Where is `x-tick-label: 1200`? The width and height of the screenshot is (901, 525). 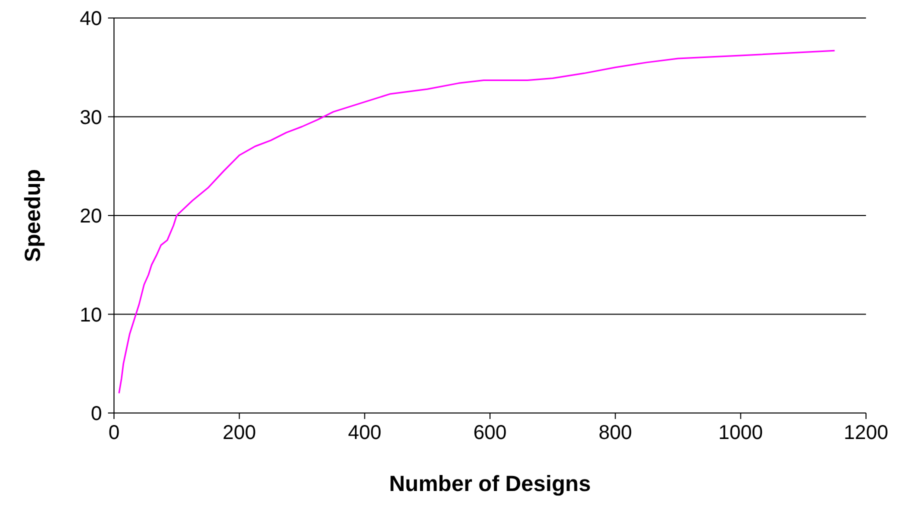 x-tick-label: 1200 is located at coordinates (866, 433).